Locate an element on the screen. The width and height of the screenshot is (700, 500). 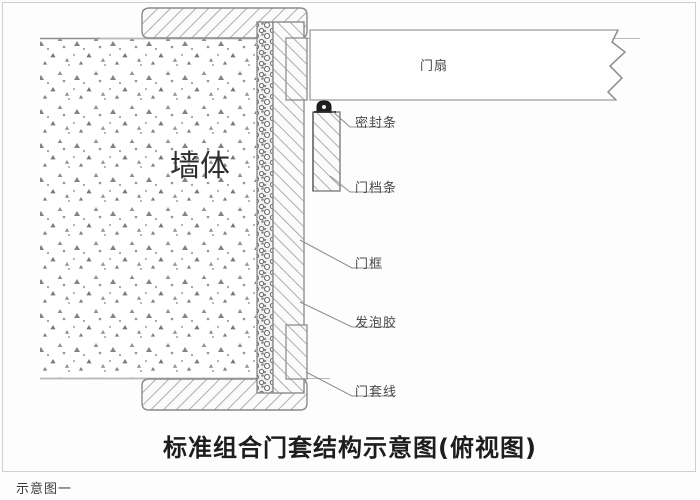
leader-stop-strip is located at coordinates (360, 184).